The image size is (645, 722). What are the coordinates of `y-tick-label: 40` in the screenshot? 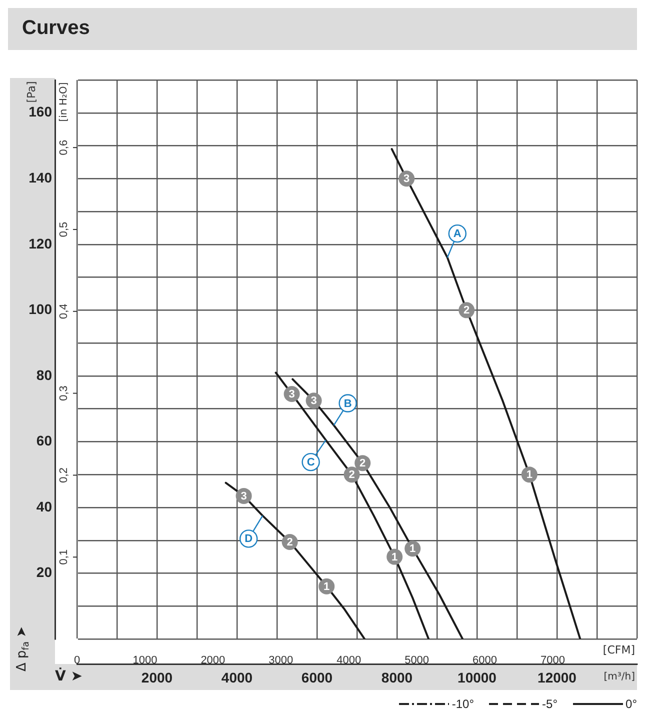 It's located at (44, 506).